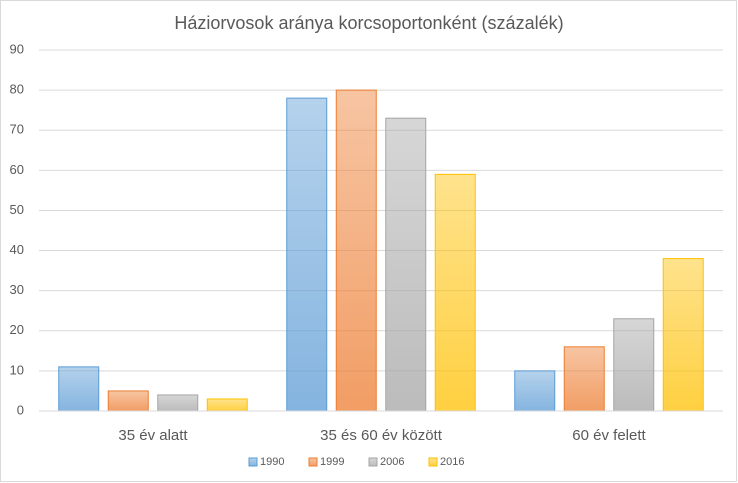 The width and height of the screenshot is (738, 483). I want to click on x-tick-label: 35 és 60 év között, so click(381, 435).